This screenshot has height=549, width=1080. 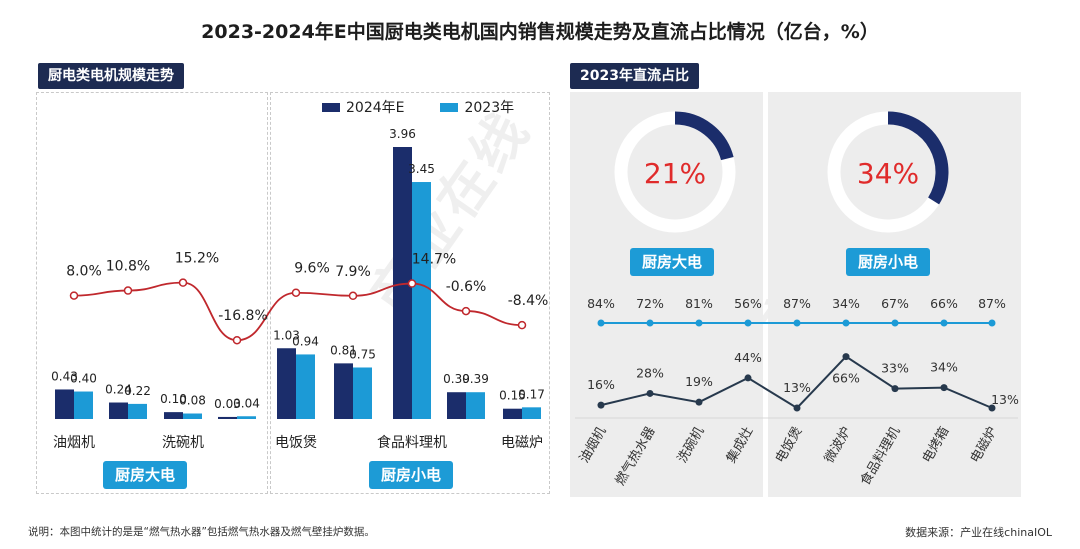 What do you see at coordinates (64, 376) in the screenshot?
I see `bar-label-2024-0: 0.43` at bounding box center [64, 376].